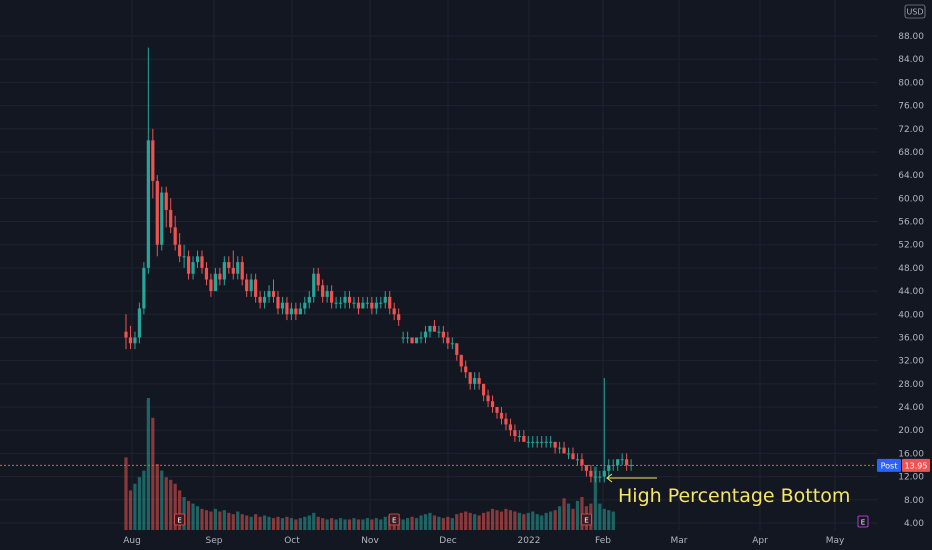 This screenshot has height=550, width=932. I want to click on time-axis: Aug Sep Oct Nov Dec 2022 Feb Mar Apr May, so click(484, 541).